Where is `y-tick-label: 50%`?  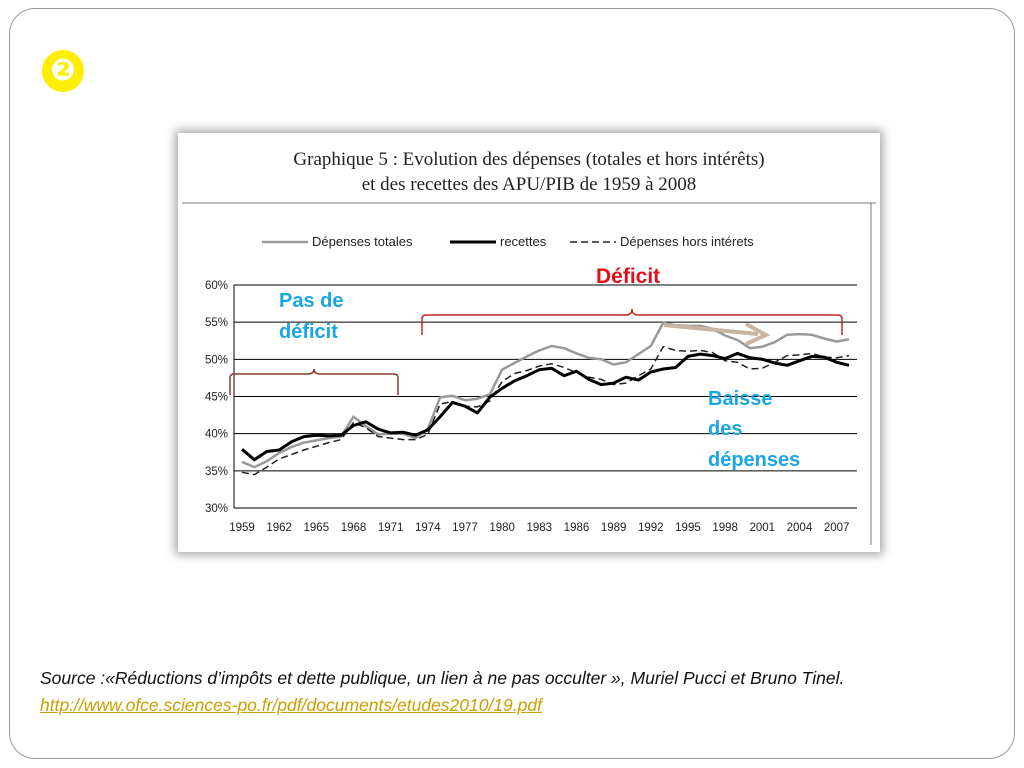 y-tick-label: 50% is located at coordinates (216, 360).